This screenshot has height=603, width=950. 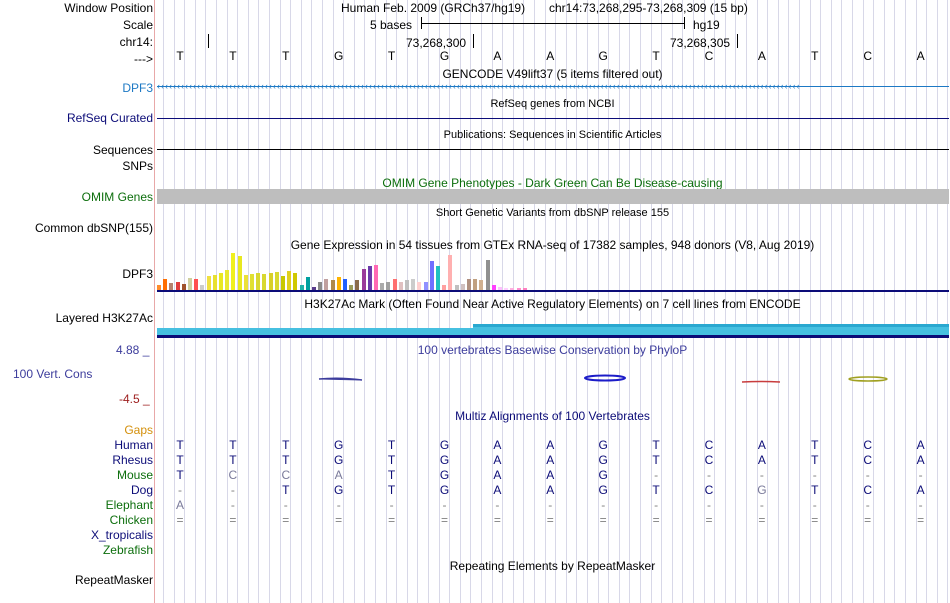 What do you see at coordinates (552, 380) in the screenshot?
I see `phylop-signal` at bounding box center [552, 380].